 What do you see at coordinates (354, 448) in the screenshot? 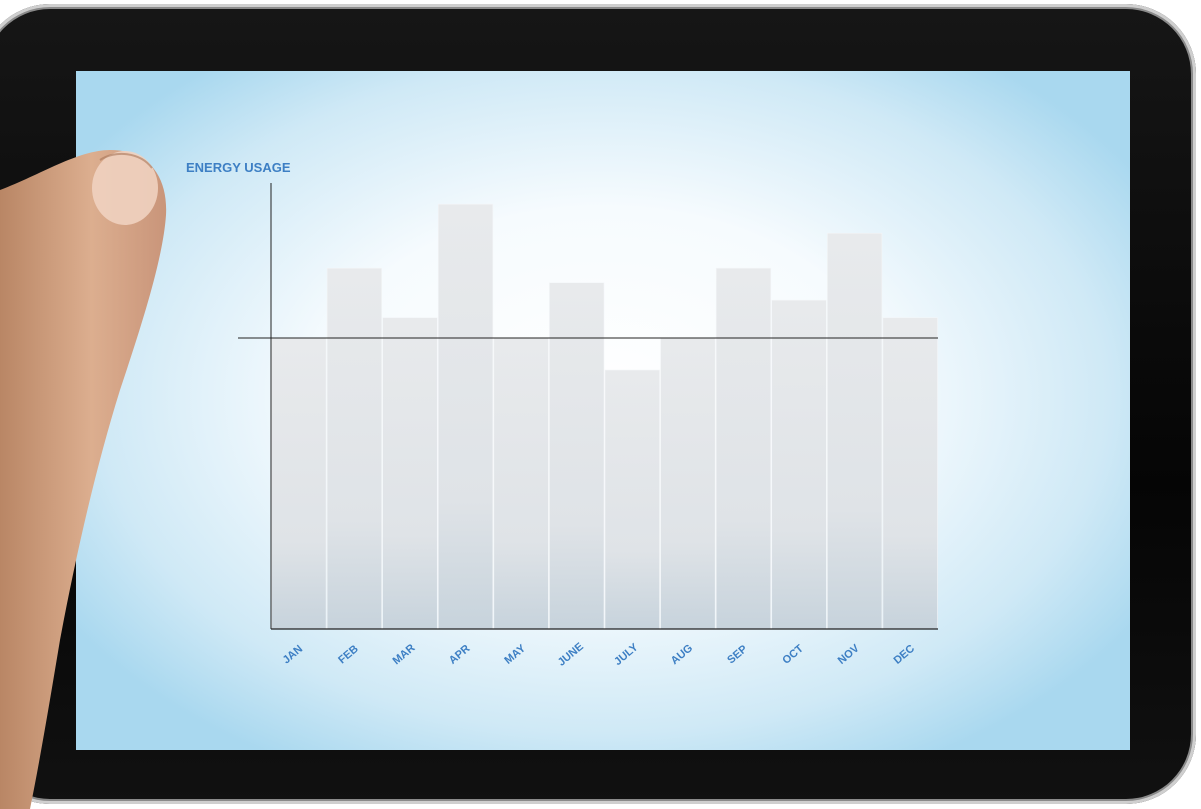
I see `bar-feb` at bounding box center [354, 448].